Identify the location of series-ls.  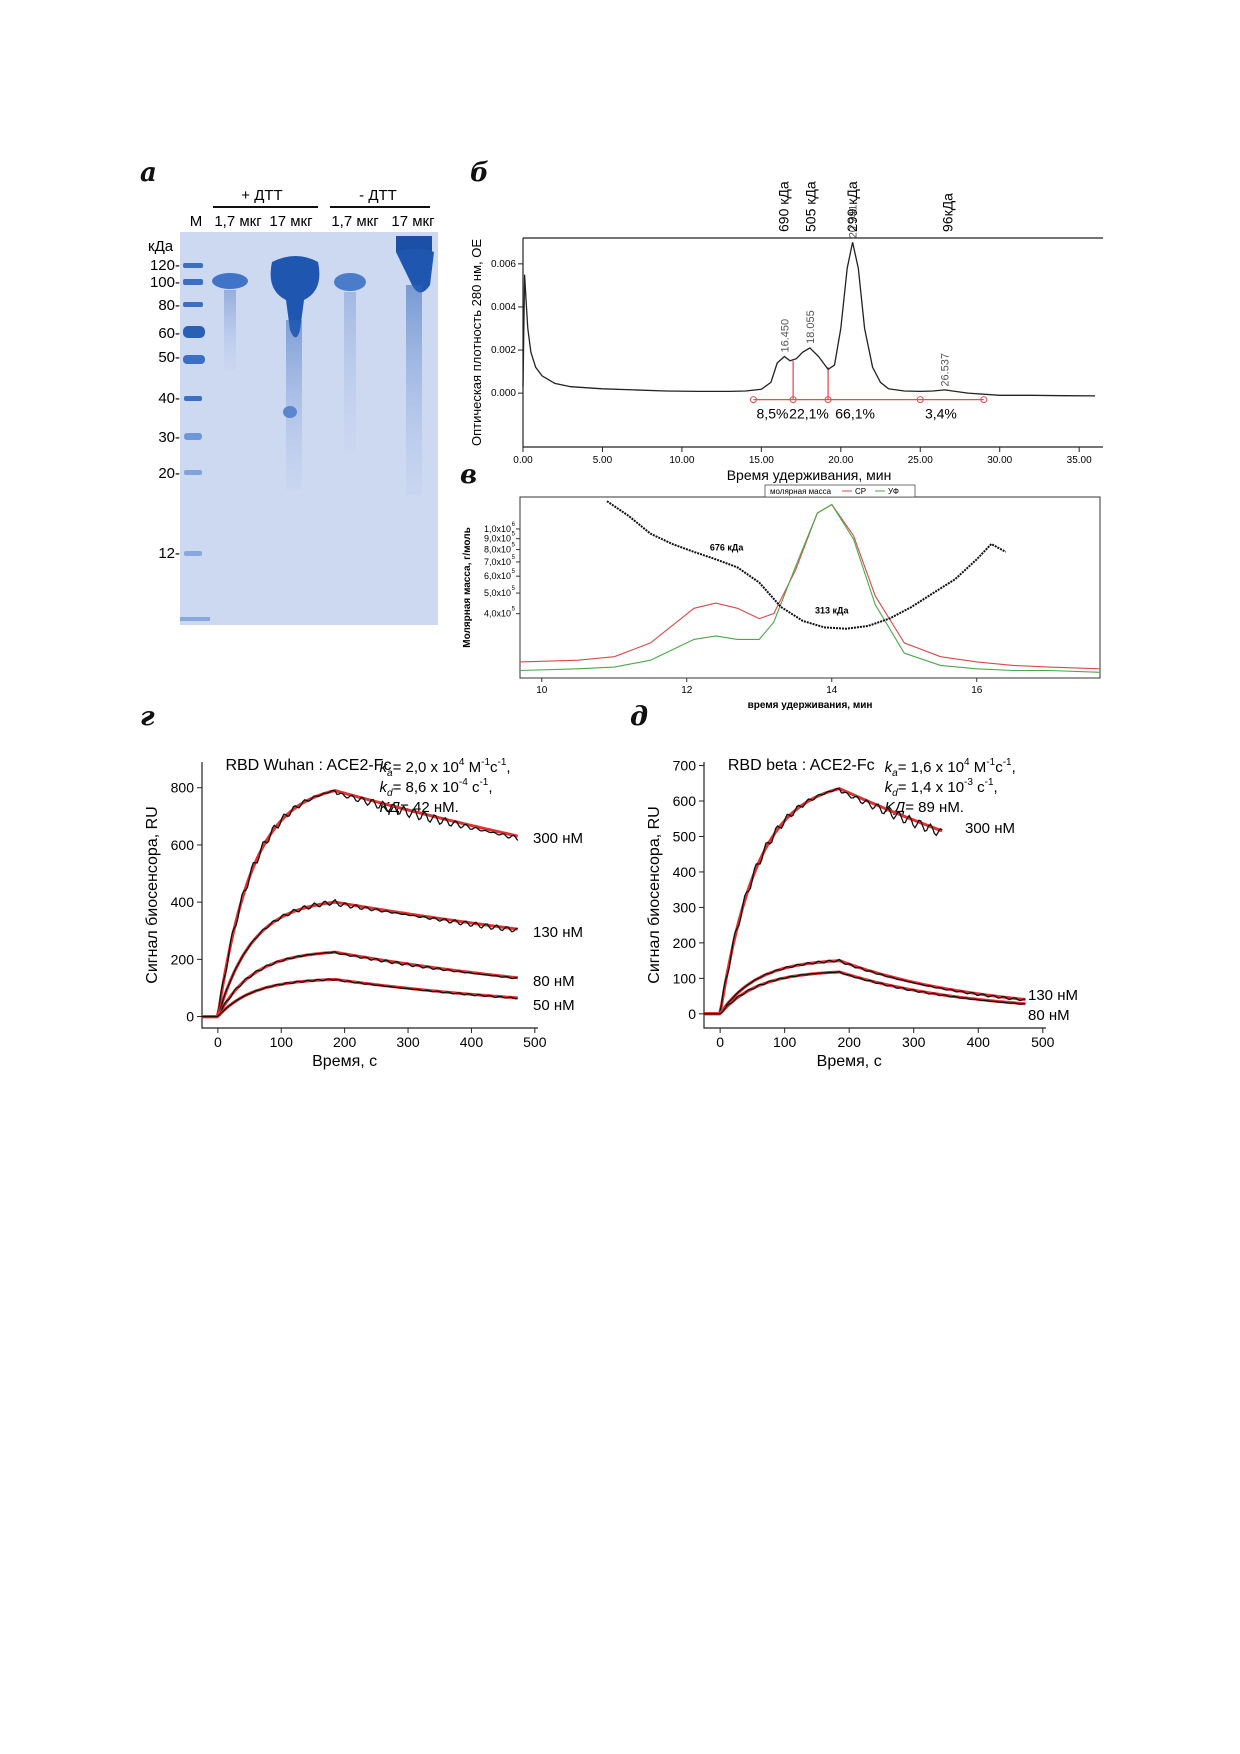
(810, 586).